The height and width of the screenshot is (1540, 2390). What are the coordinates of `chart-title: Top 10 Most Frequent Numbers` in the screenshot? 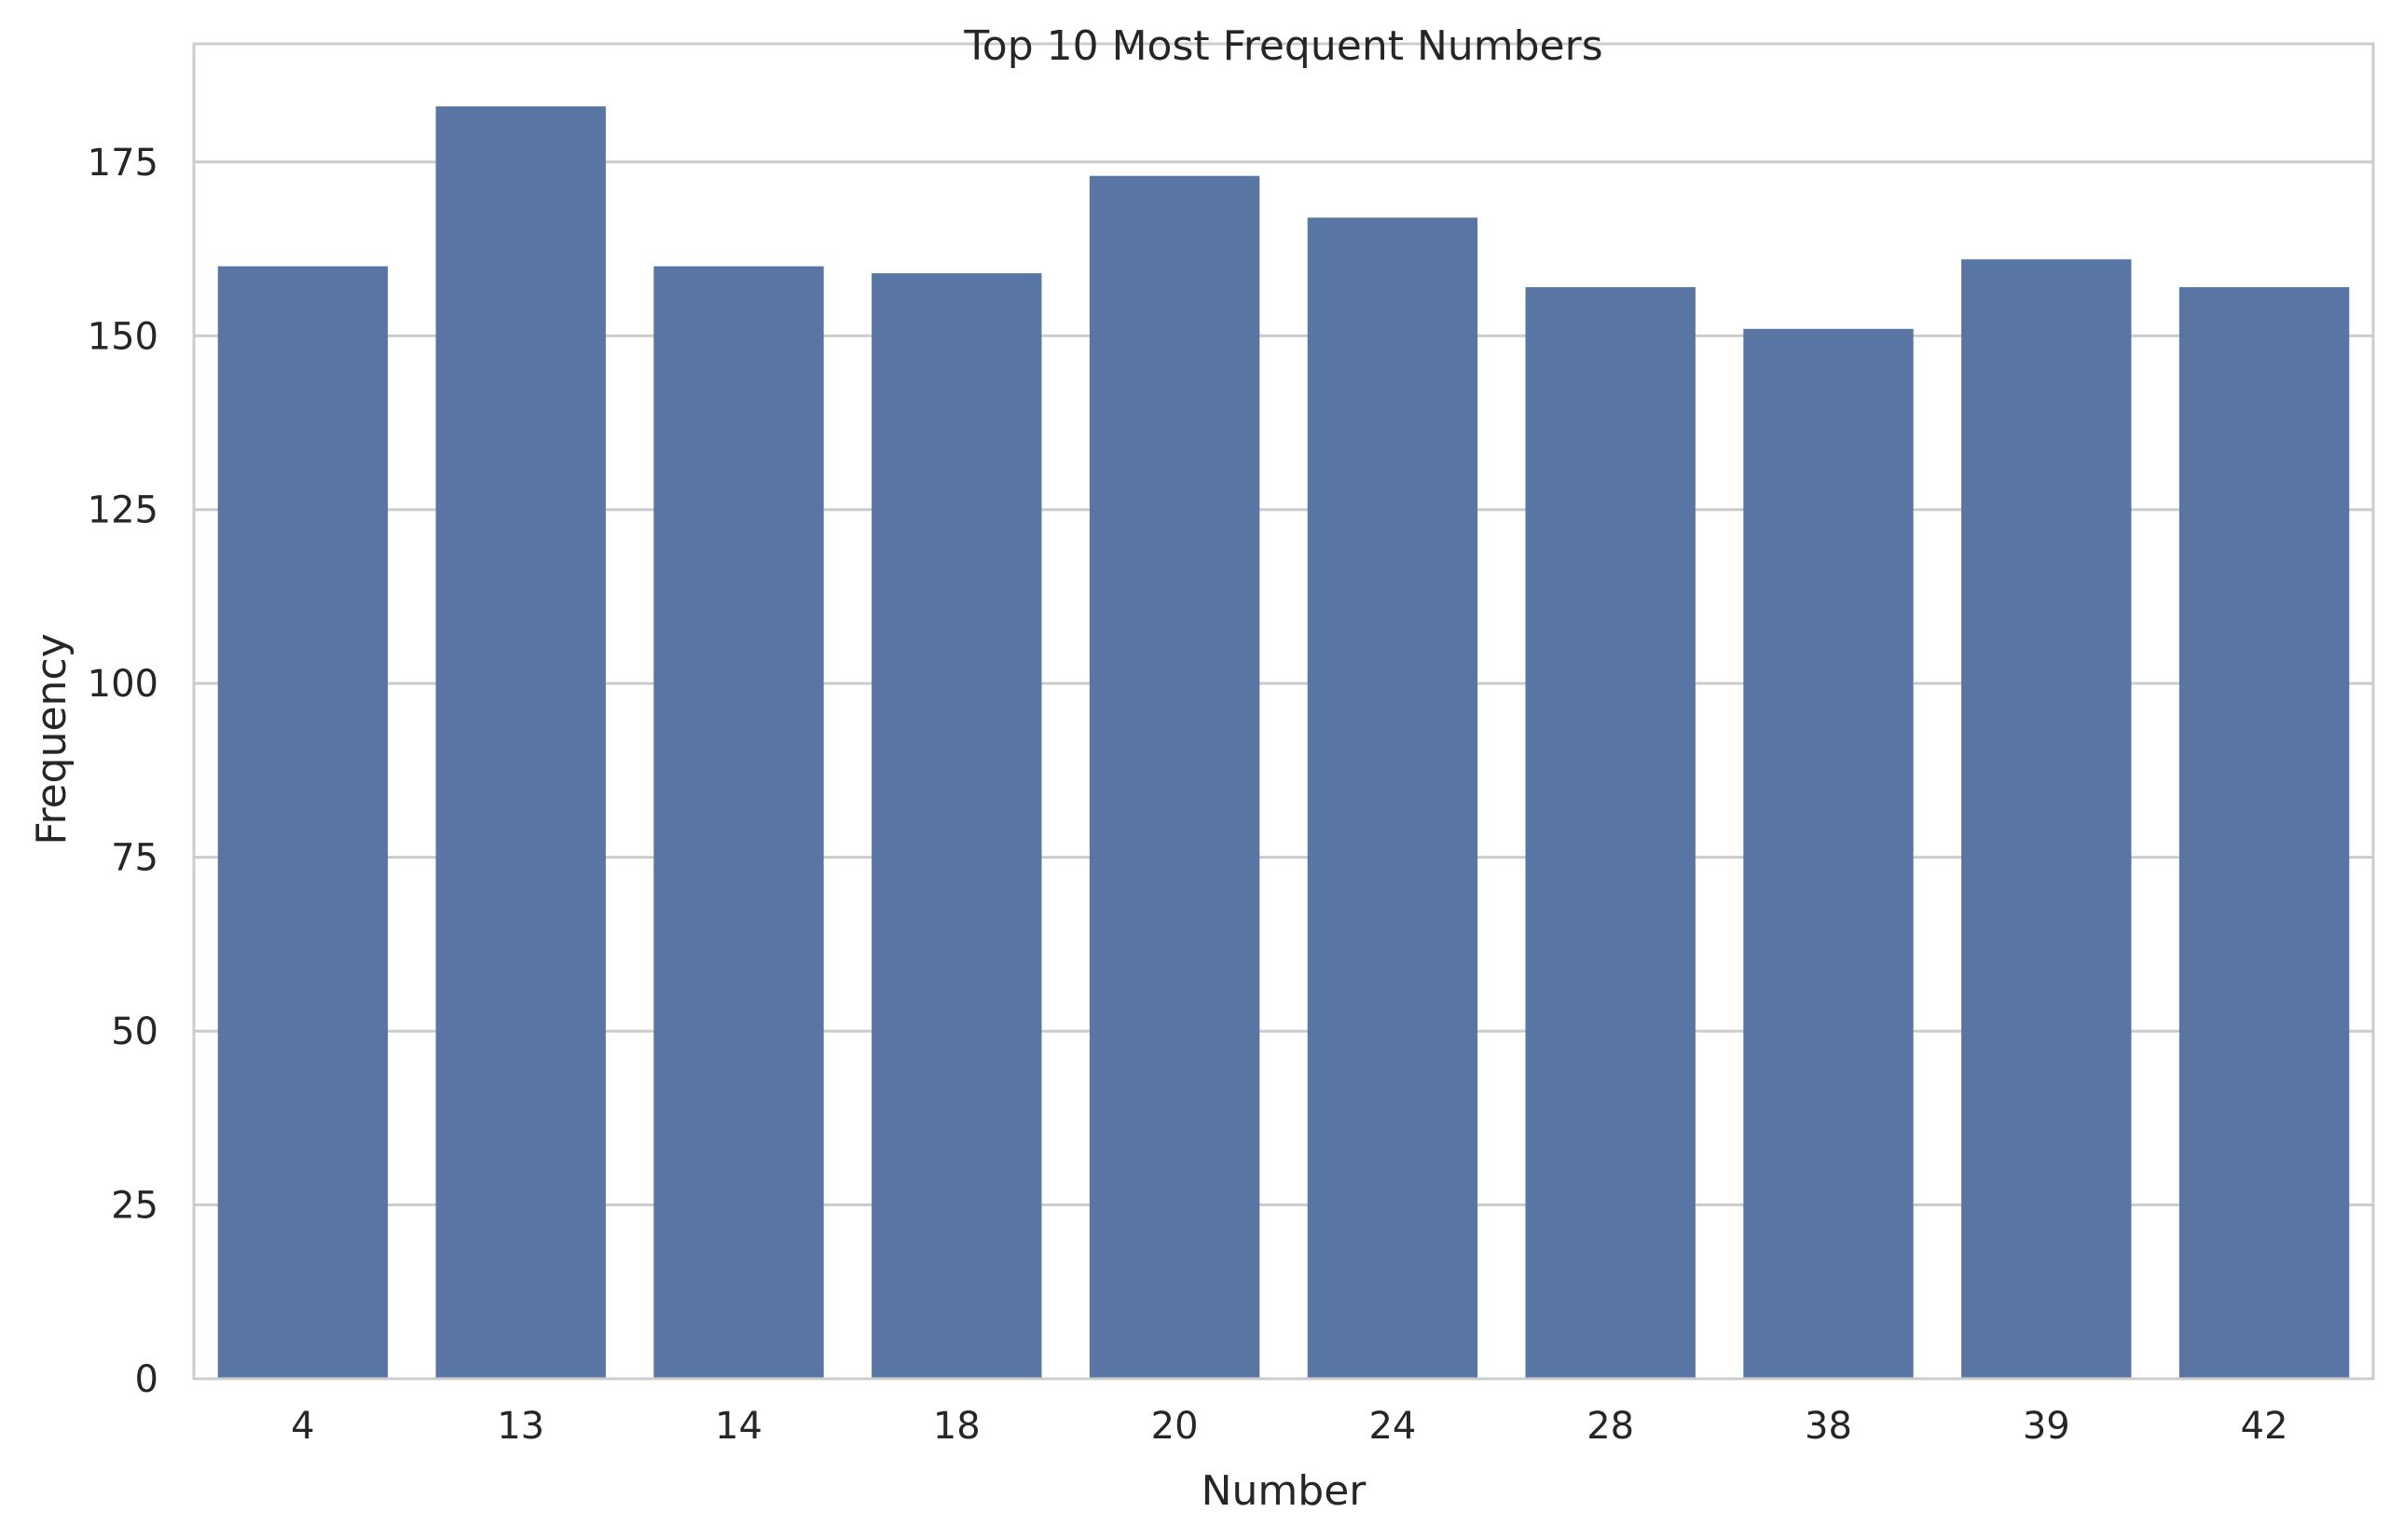 It's located at (1282, 46).